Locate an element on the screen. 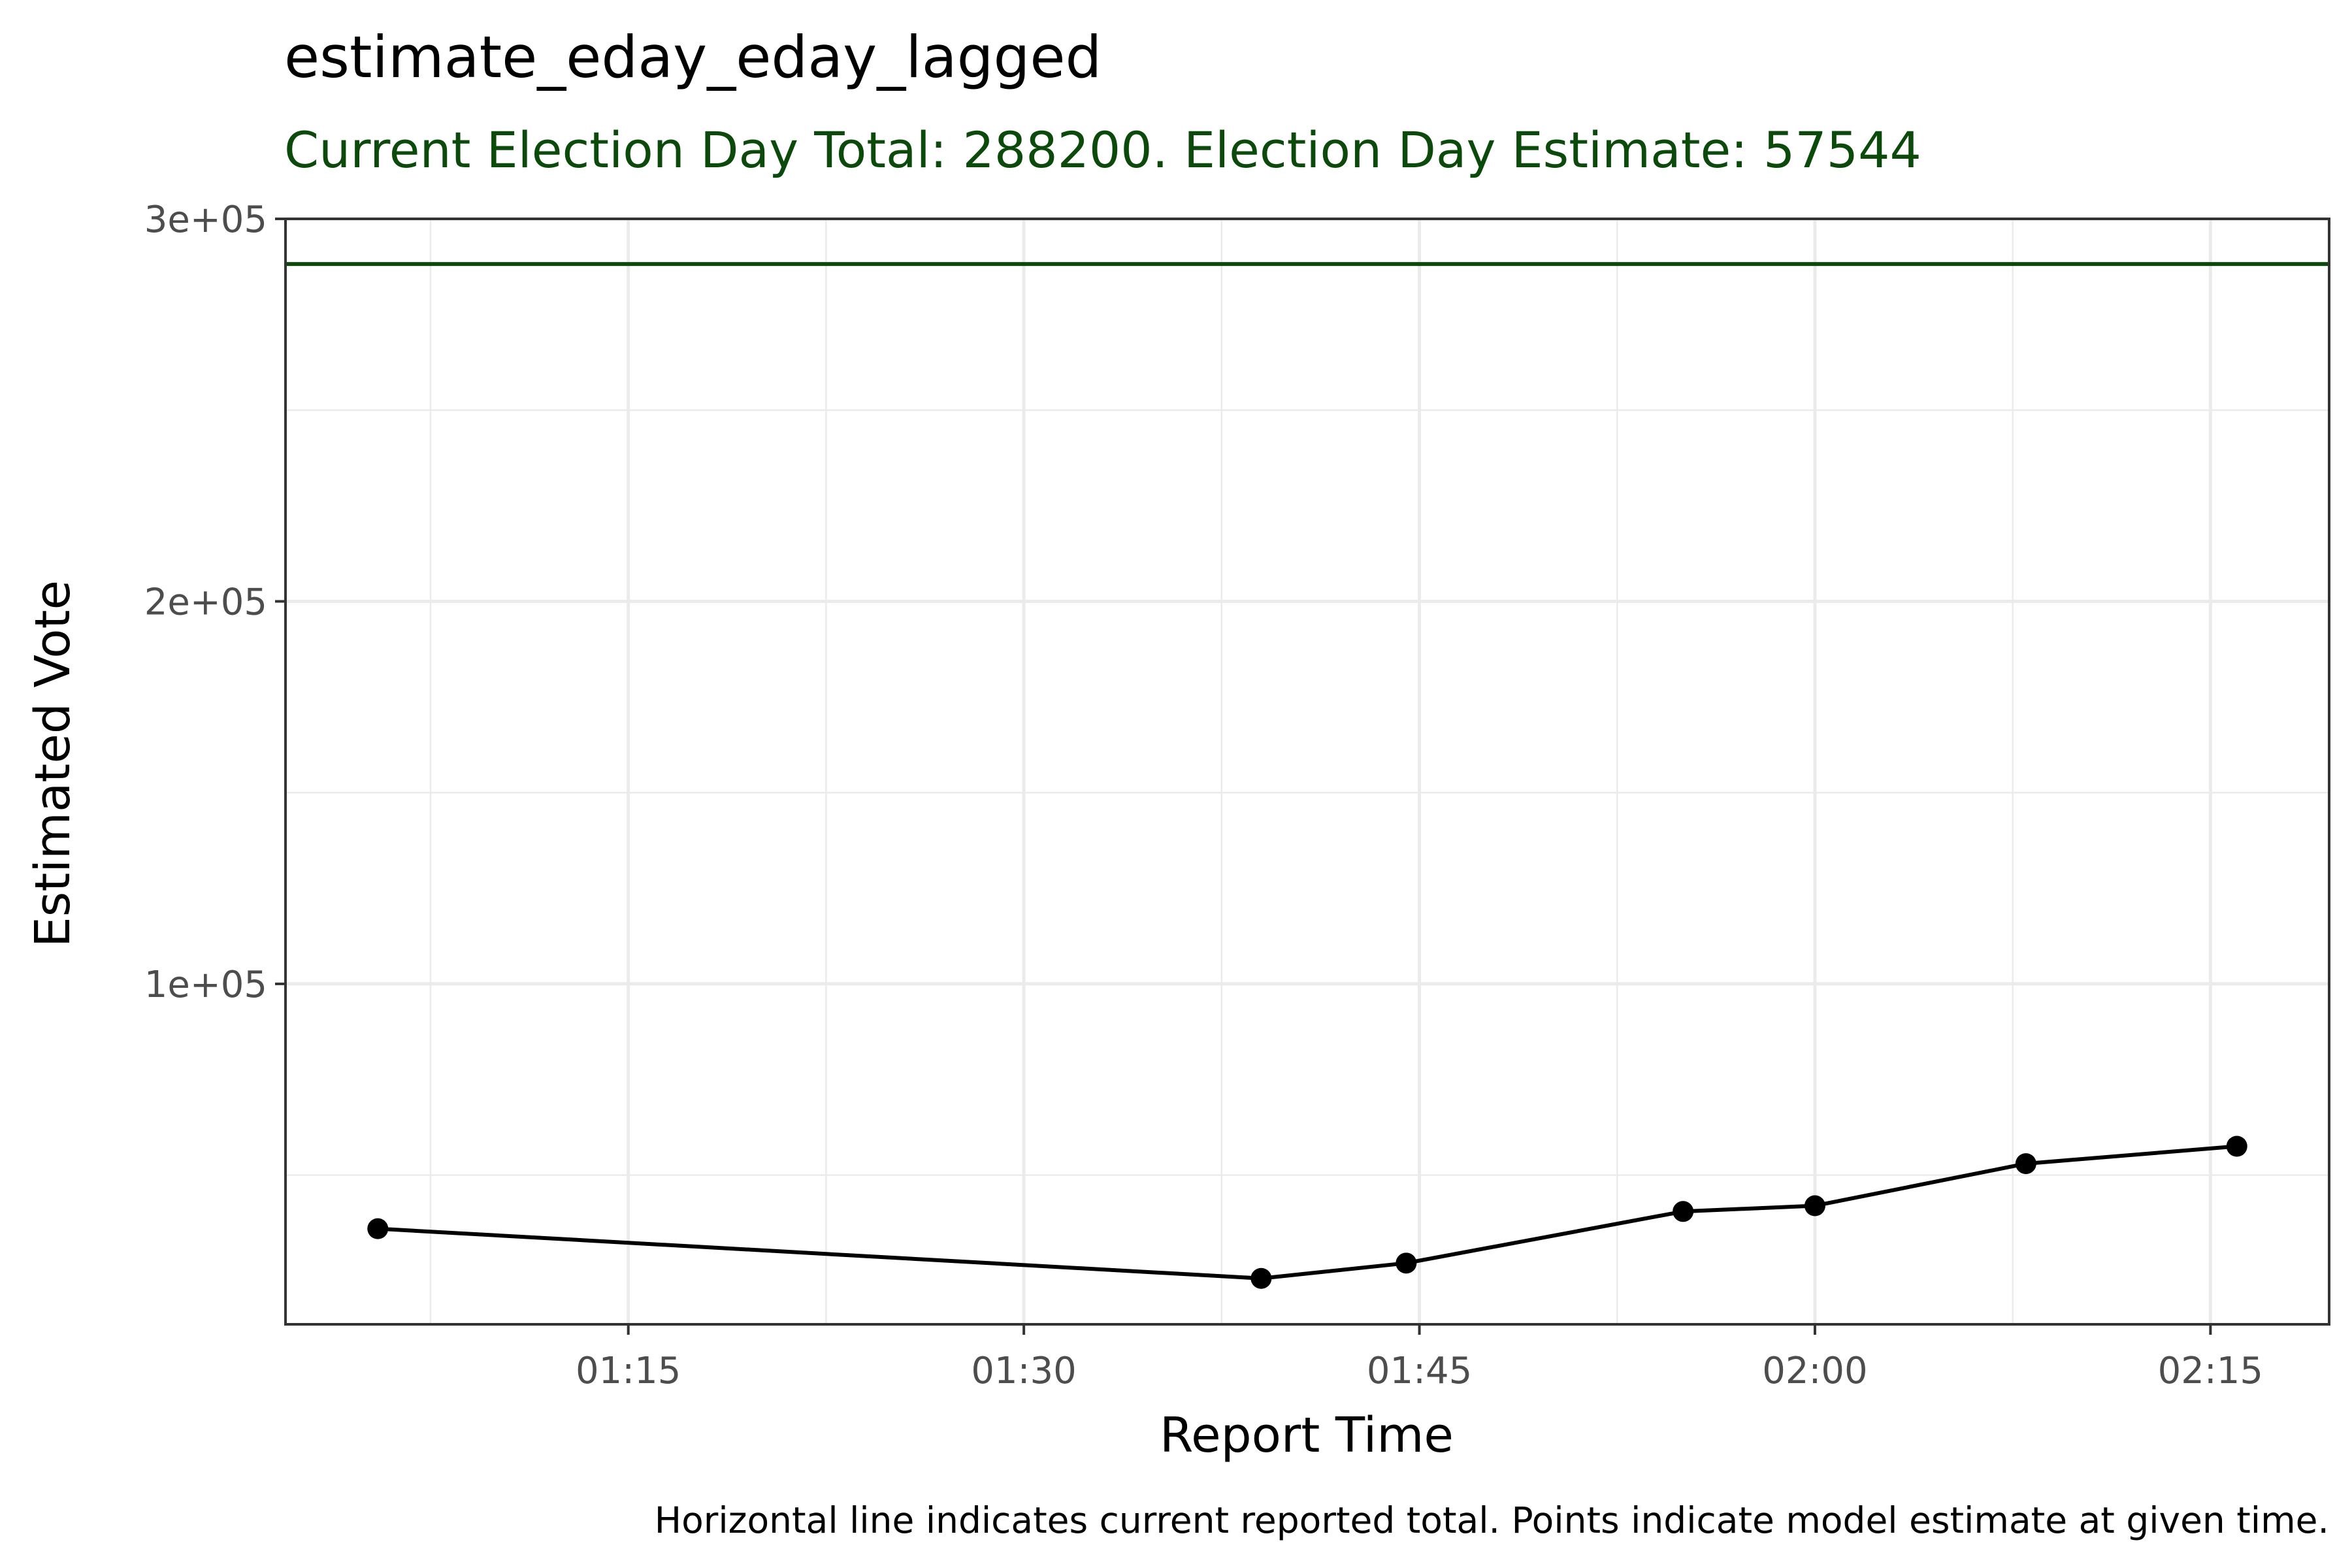 Image resolution: width=2352 pixels, height=1568 pixels. x-tick-label: 01:30 is located at coordinates (1023, 1371).